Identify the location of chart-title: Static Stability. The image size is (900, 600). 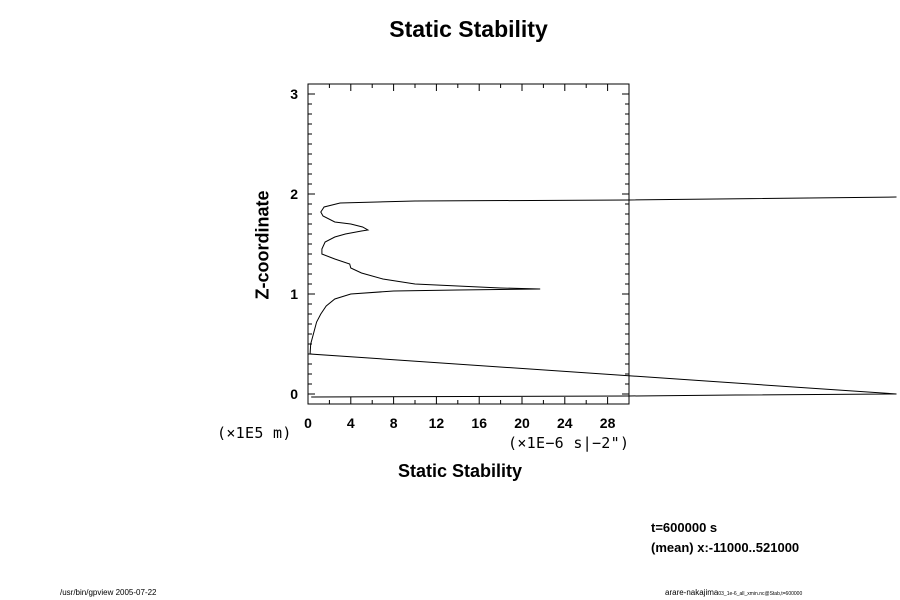
(468, 29).